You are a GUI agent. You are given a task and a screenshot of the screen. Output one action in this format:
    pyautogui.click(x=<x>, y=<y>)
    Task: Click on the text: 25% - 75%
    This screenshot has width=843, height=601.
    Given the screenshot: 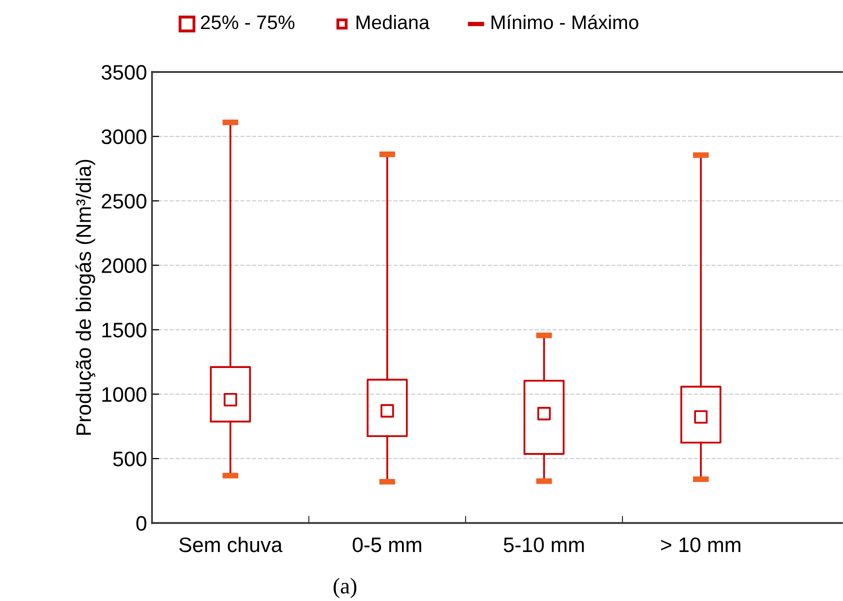 What is the action you would take?
    pyautogui.click(x=247, y=22)
    